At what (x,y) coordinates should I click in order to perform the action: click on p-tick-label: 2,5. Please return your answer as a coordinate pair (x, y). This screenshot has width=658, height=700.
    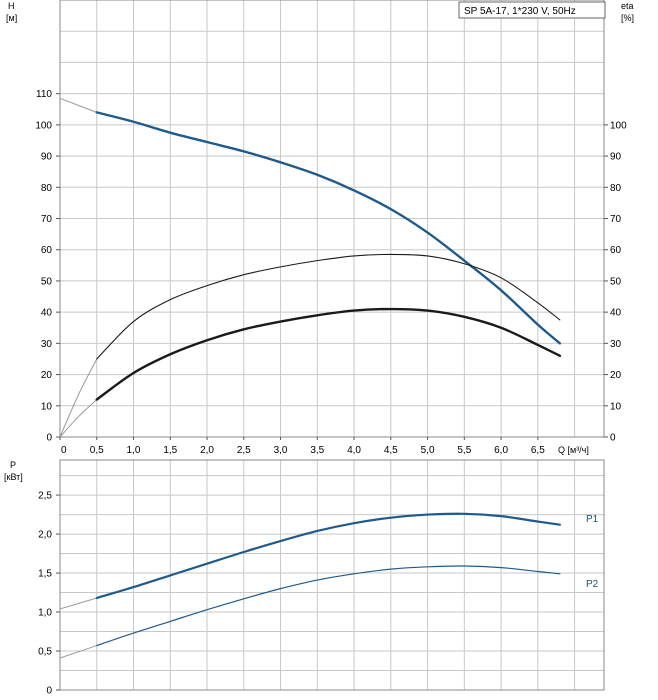
    Looking at the image, I should click on (45, 496).